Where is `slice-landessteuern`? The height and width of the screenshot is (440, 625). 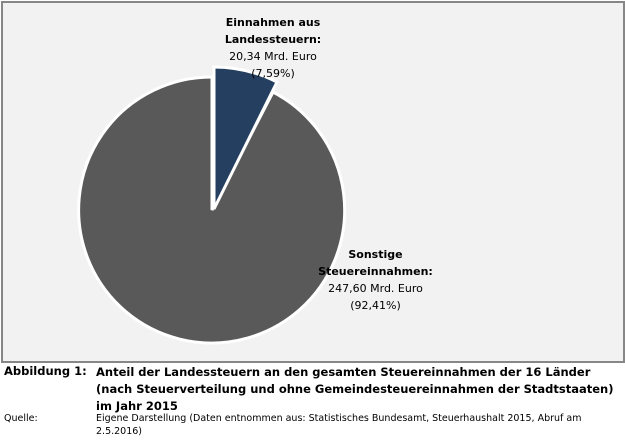 slice-landessteuern is located at coordinates (246, 137).